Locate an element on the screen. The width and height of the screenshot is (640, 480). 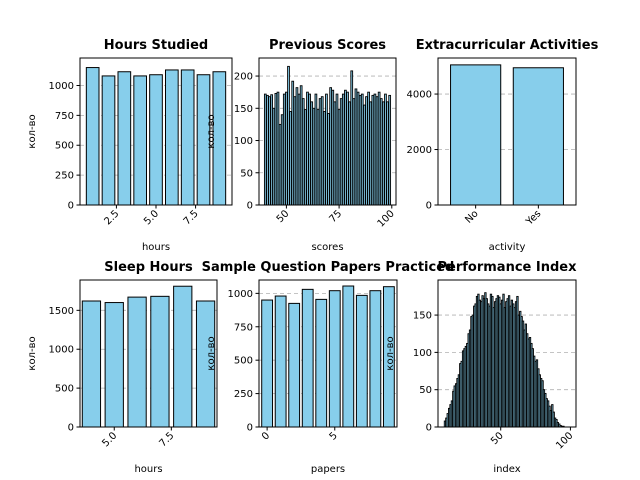
y-tick-label: 2000 is located at coordinates (419, 150).